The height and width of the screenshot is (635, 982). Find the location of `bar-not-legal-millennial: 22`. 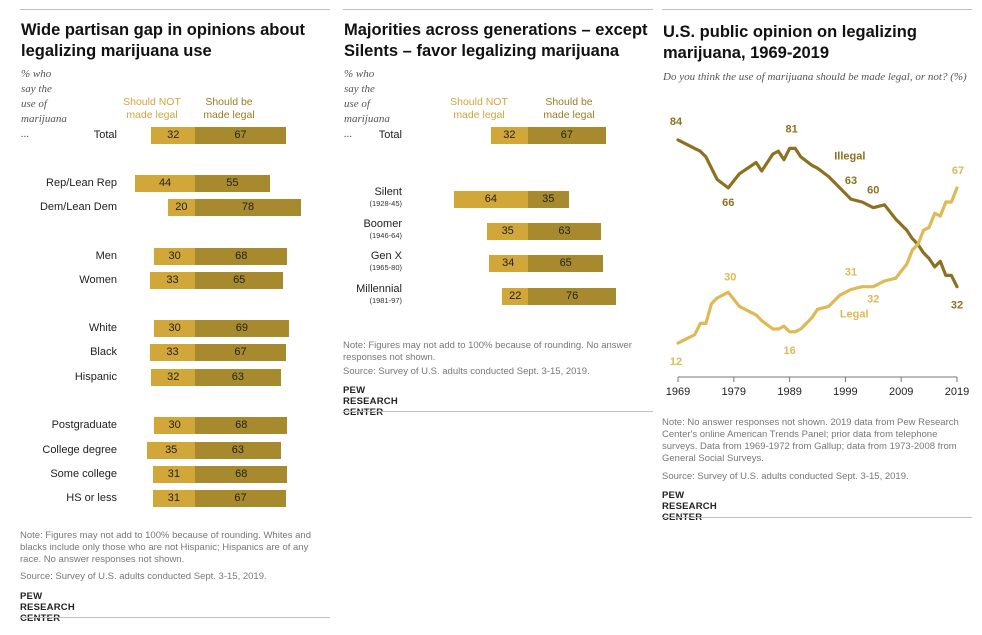

bar-not-legal-millennial: 22 is located at coordinates (515, 296).